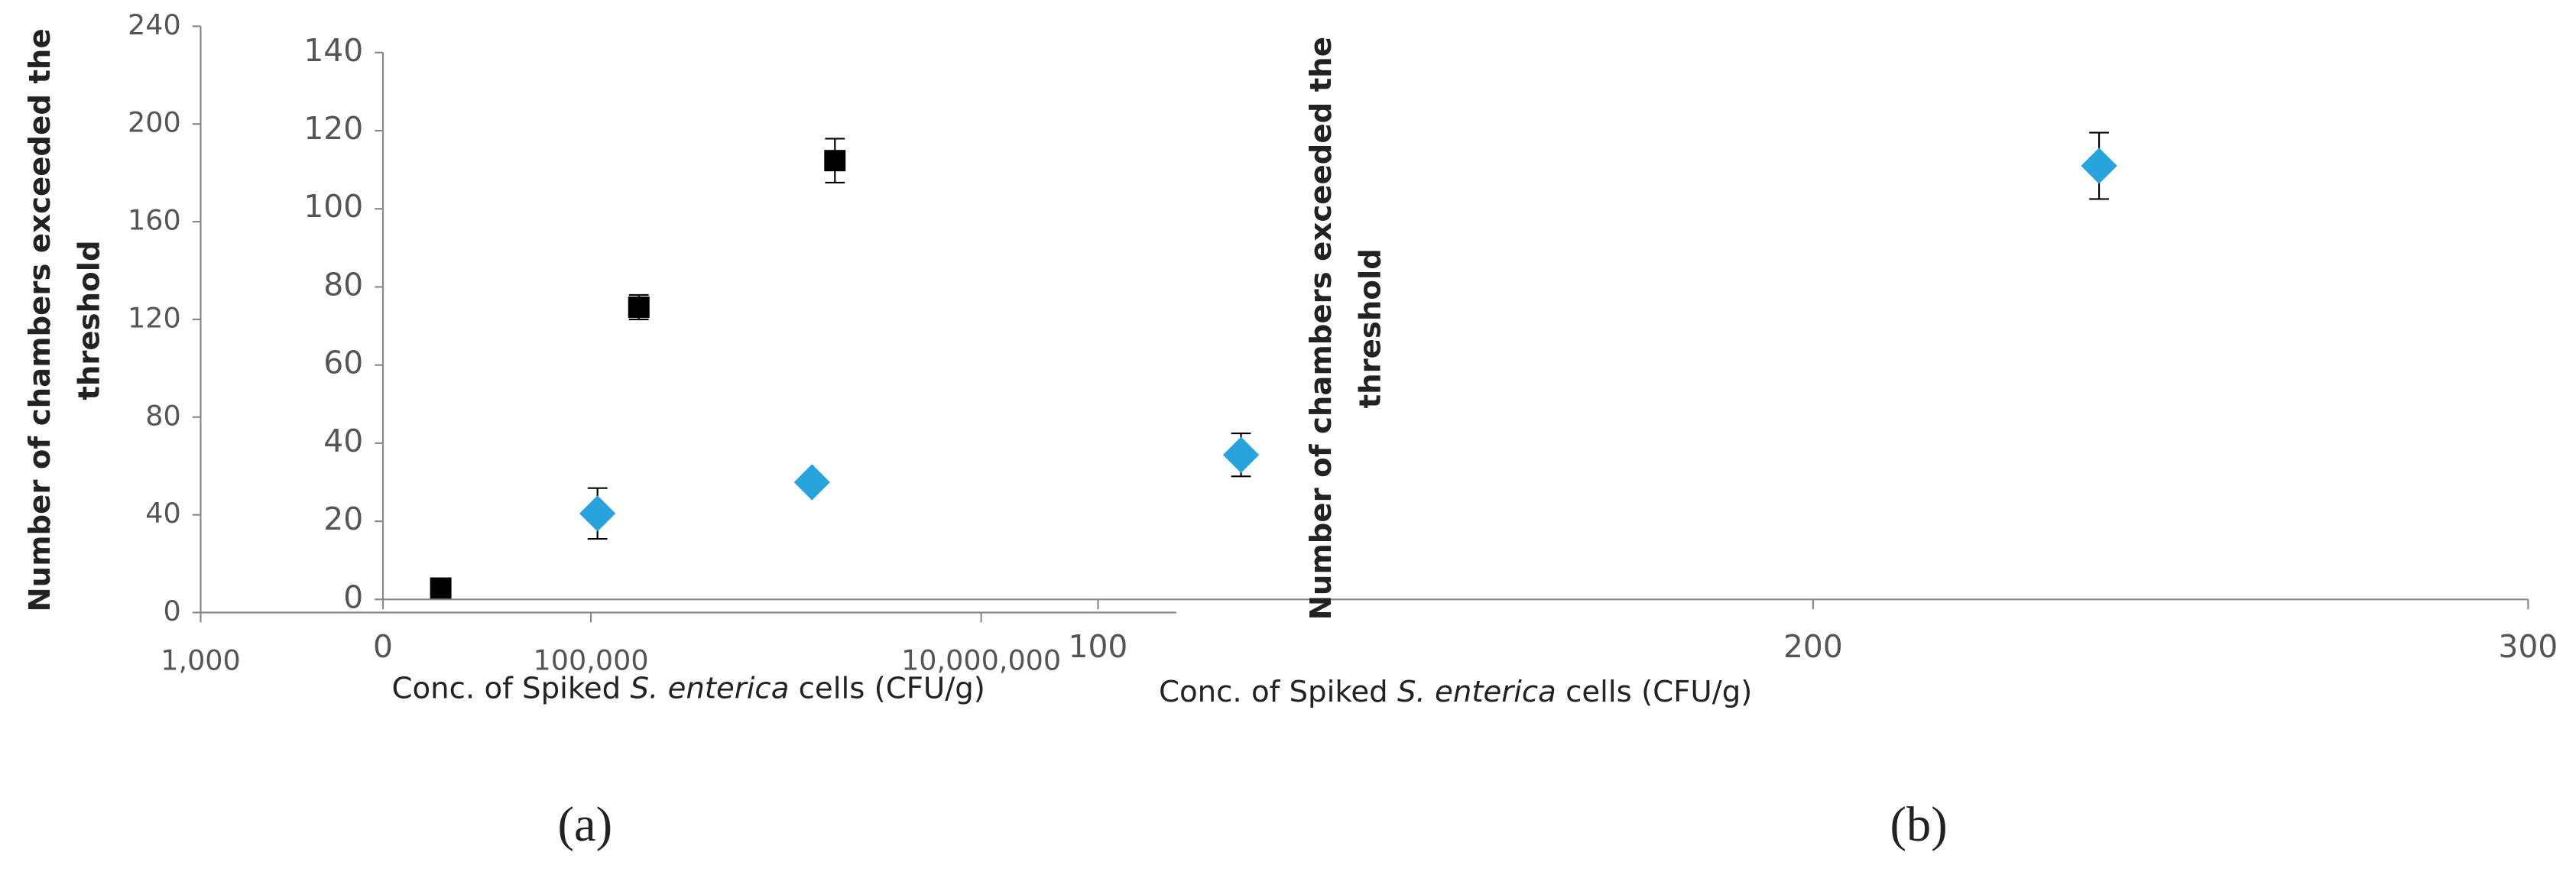 Image resolution: width=2576 pixels, height=872 pixels. Describe the element at coordinates (343, 519) in the screenshot. I see `y-tick-label: 20` at that location.